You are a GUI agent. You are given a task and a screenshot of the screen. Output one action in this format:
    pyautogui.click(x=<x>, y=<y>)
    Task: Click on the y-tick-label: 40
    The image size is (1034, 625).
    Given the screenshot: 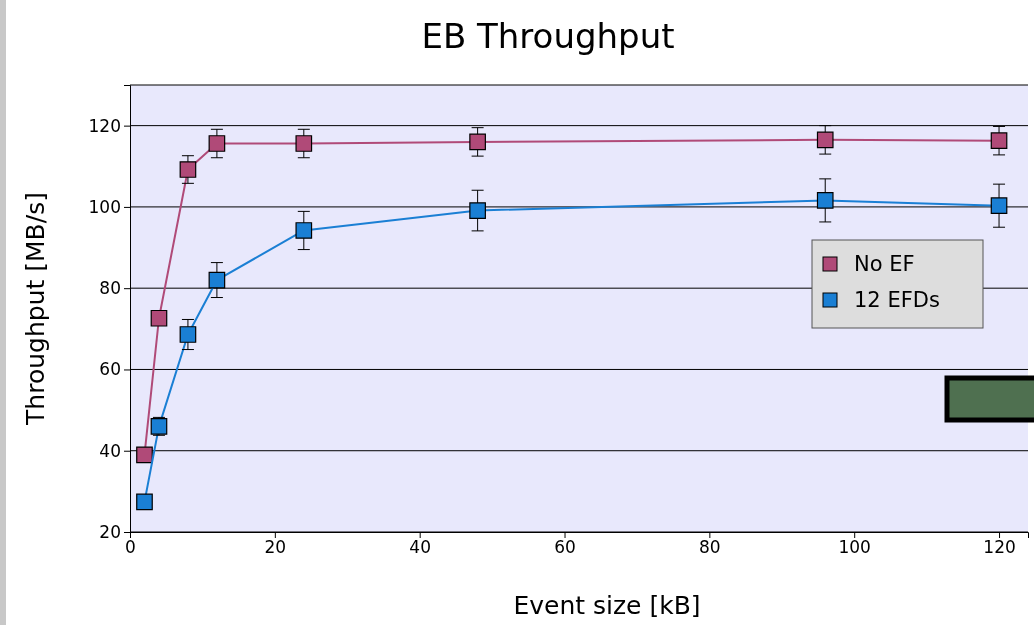 What is the action you would take?
    pyautogui.click(x=110, y=450)
    